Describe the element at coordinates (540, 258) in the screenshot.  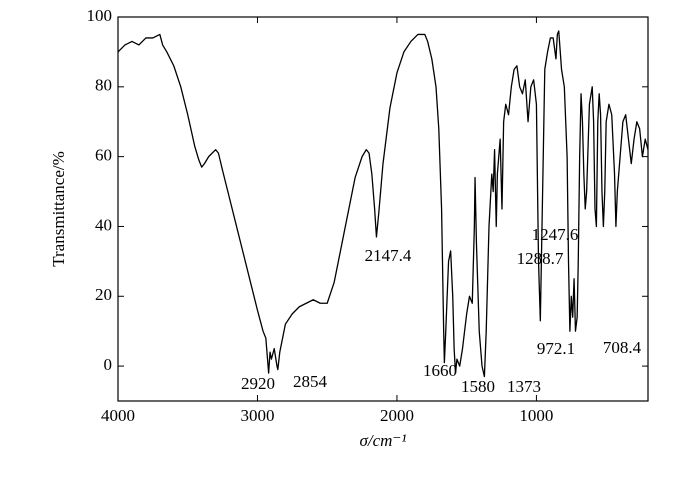
I see `peak-label: 1288.7` at that location.